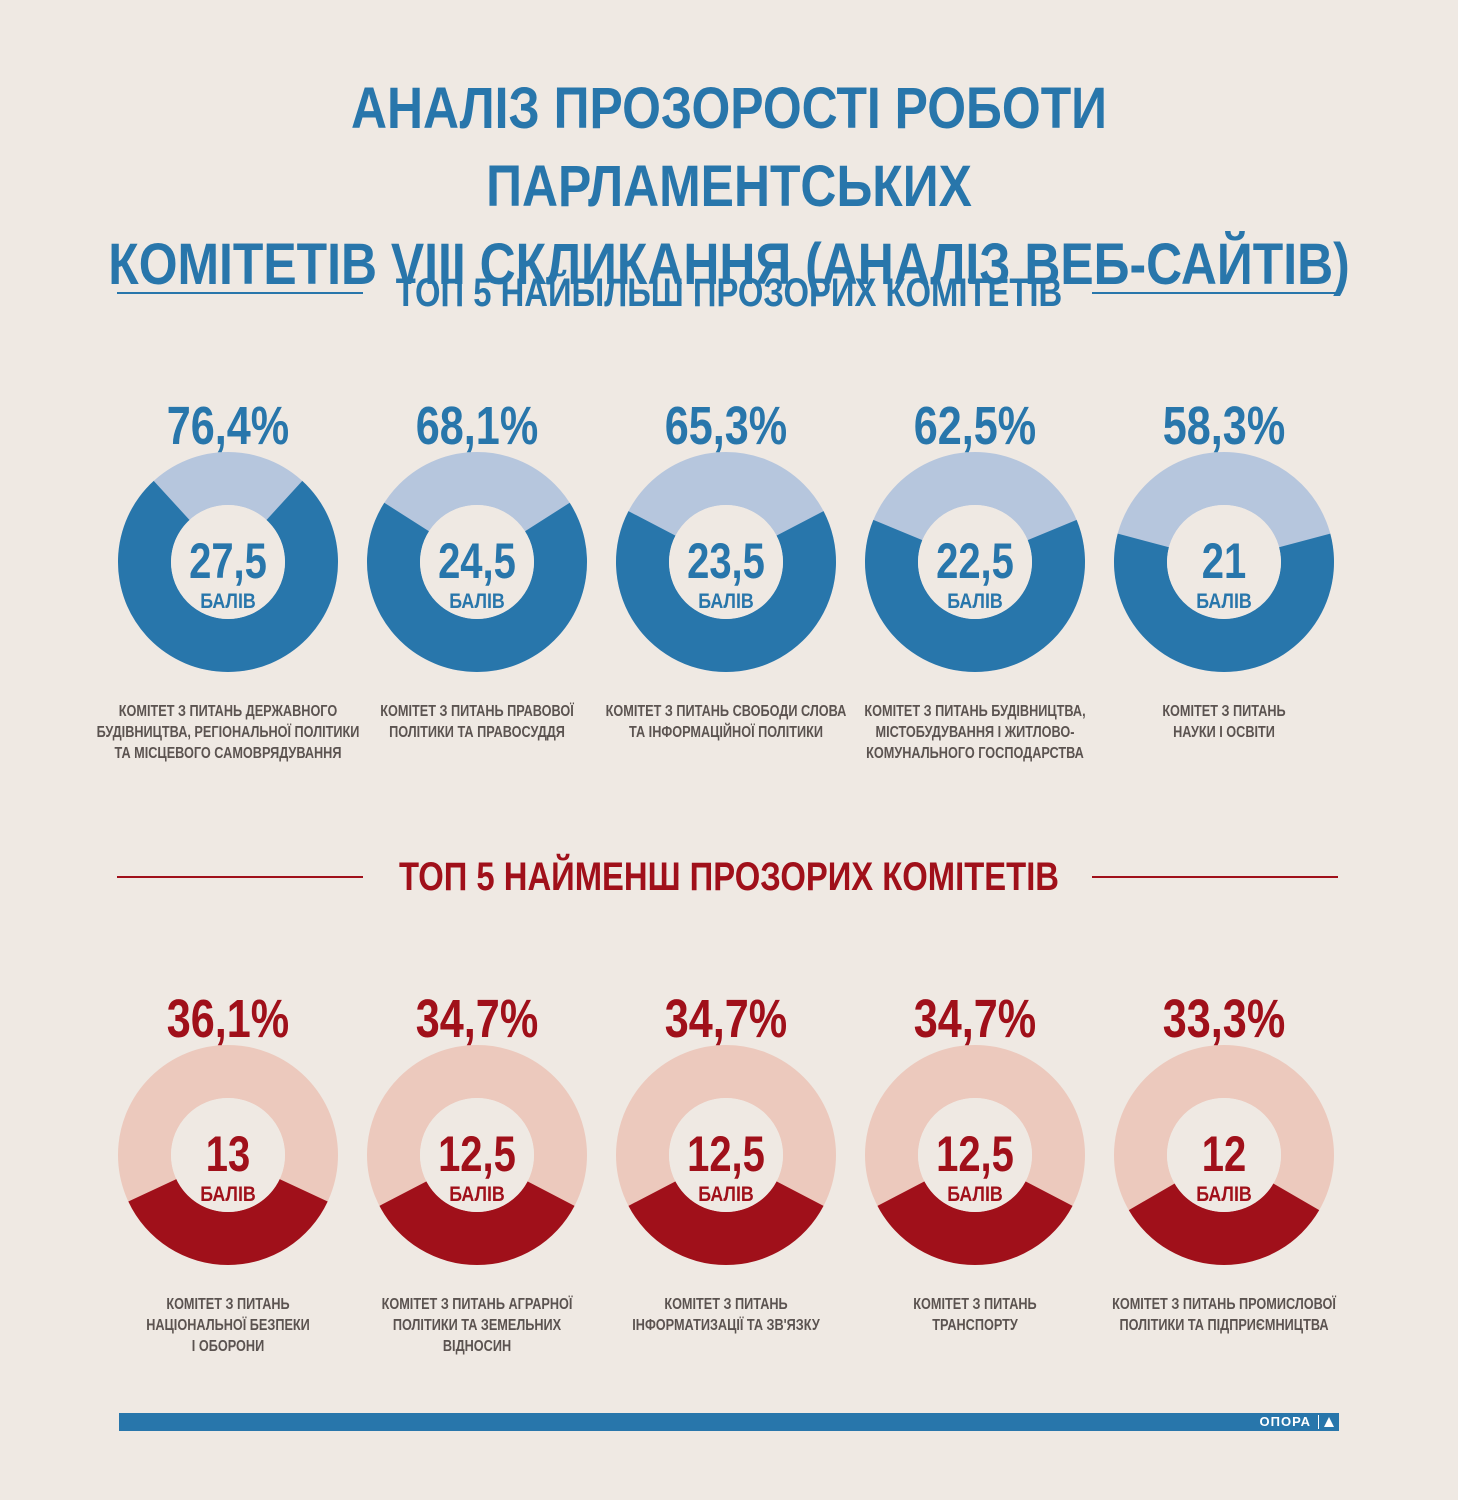 This screenshot has width=1458, height=1500. What do you see at coordinates (729, 1422) in the screenshot?
I see `footer-bar: ОПОРА` at bounding box center [729, 1422].